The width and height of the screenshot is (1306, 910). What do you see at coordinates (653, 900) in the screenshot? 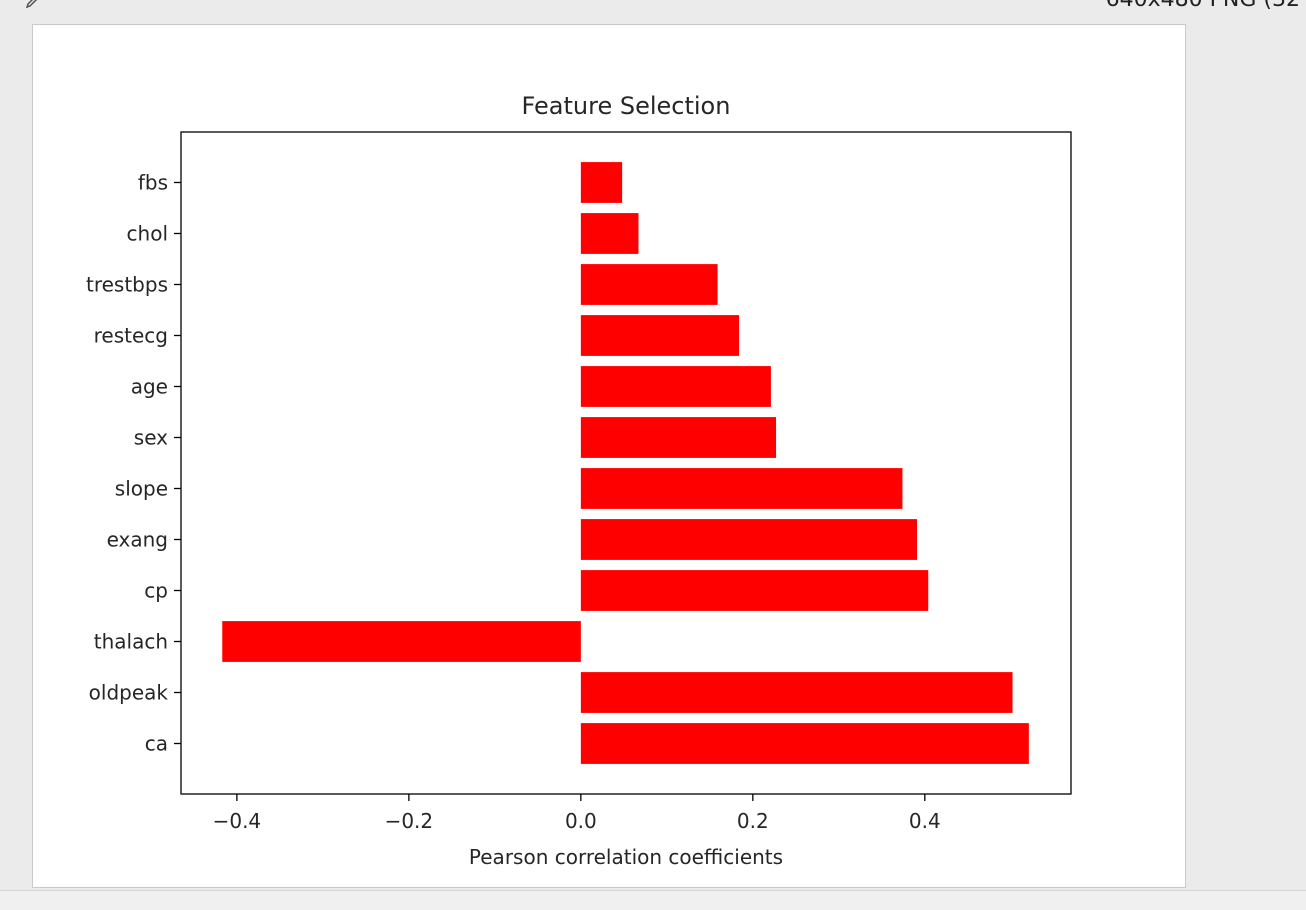
I see `viewer-status-bar` at bounding box center [653, 900].